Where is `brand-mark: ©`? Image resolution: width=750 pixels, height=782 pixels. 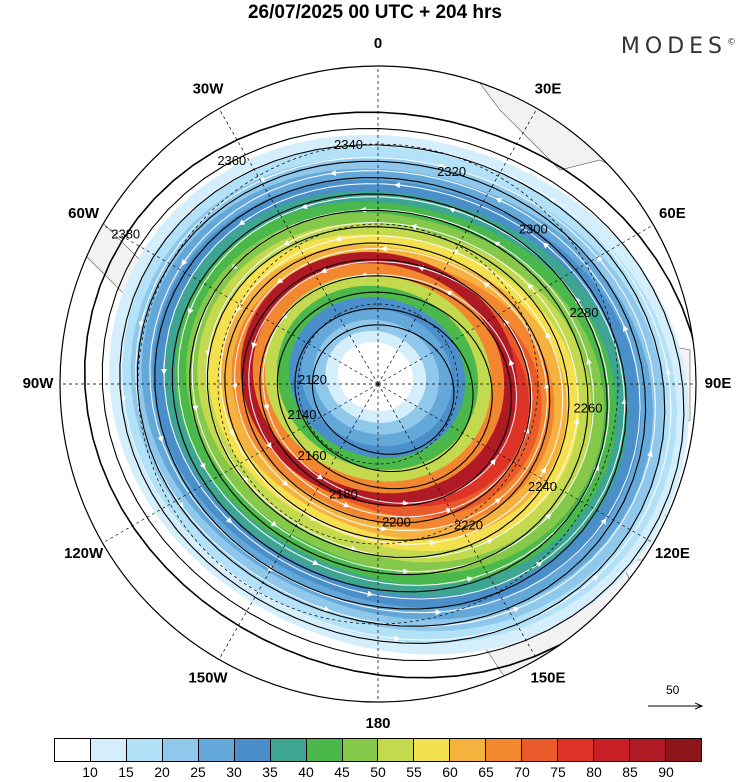 brand-mark: © is located at coordinates (731, 42).